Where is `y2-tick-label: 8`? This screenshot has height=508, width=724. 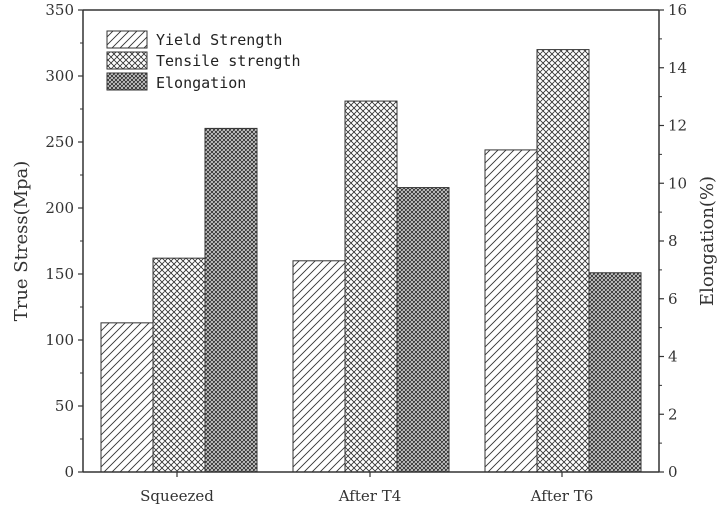
y2-tick-label: 8 is located at coordinates (673, 241).